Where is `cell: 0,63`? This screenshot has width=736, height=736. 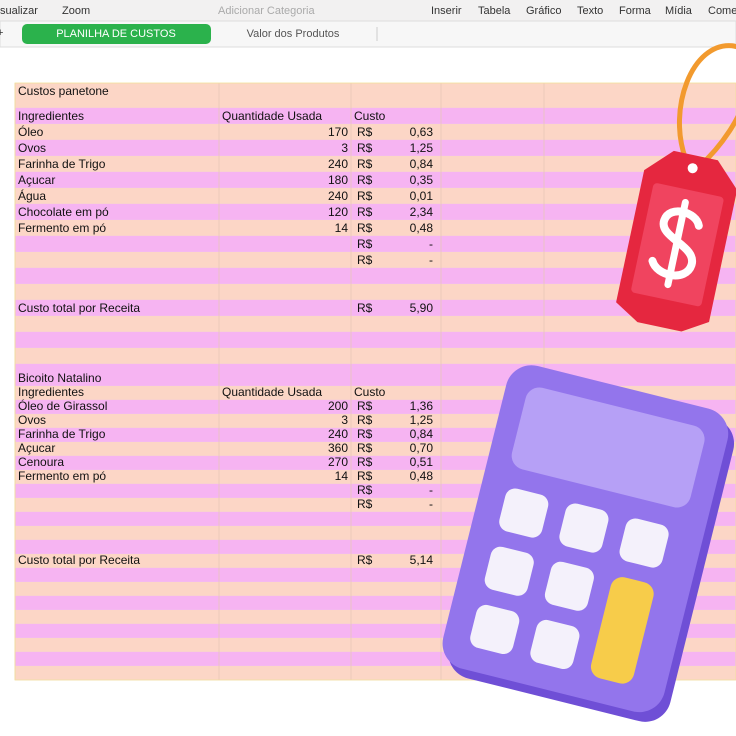 cell: 0,63 is located at coordinates (422, 132).